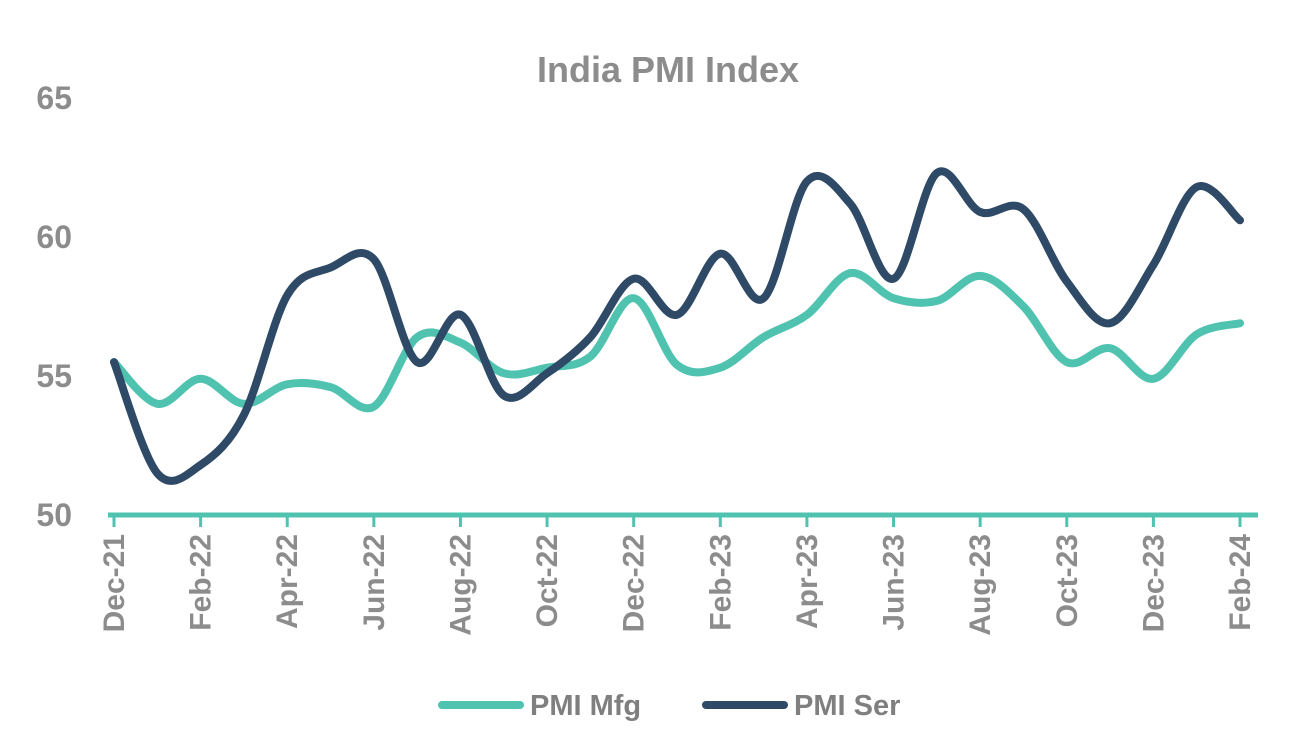 Image resolution: width=1312 pixels, height=733 pixels. Describe the element at coordinates (547, 580) in the screenshot. I see `x-tick-label: Oct-22` at that location.